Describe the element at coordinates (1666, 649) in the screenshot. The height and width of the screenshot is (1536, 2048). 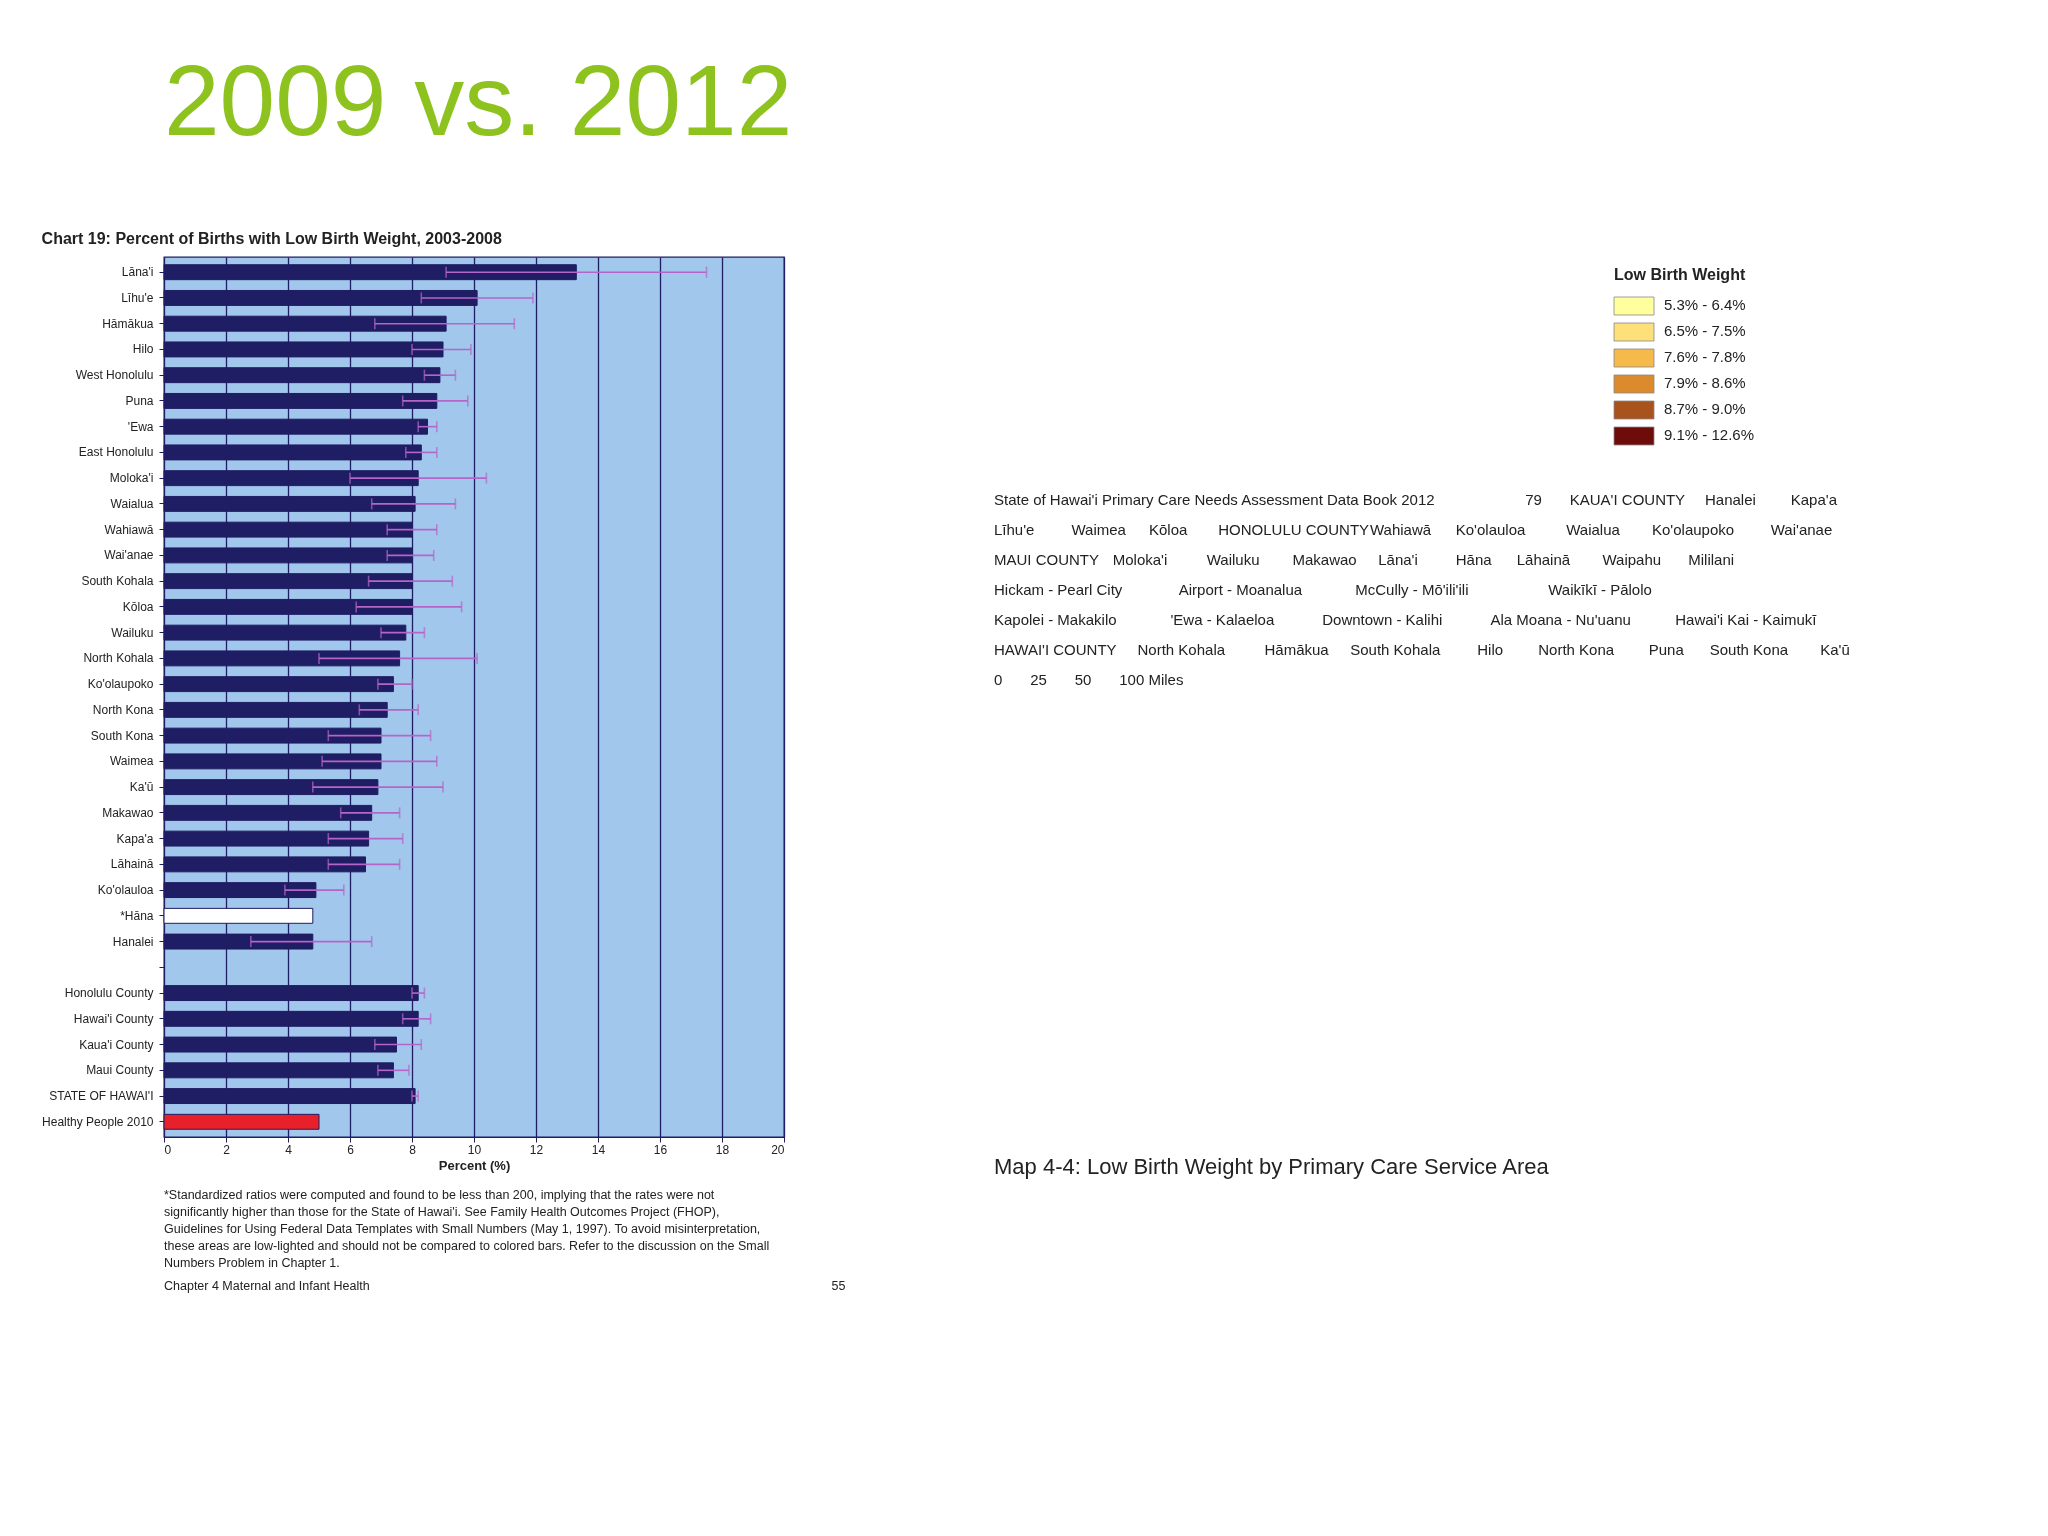
I see `text: Puna` at that location.